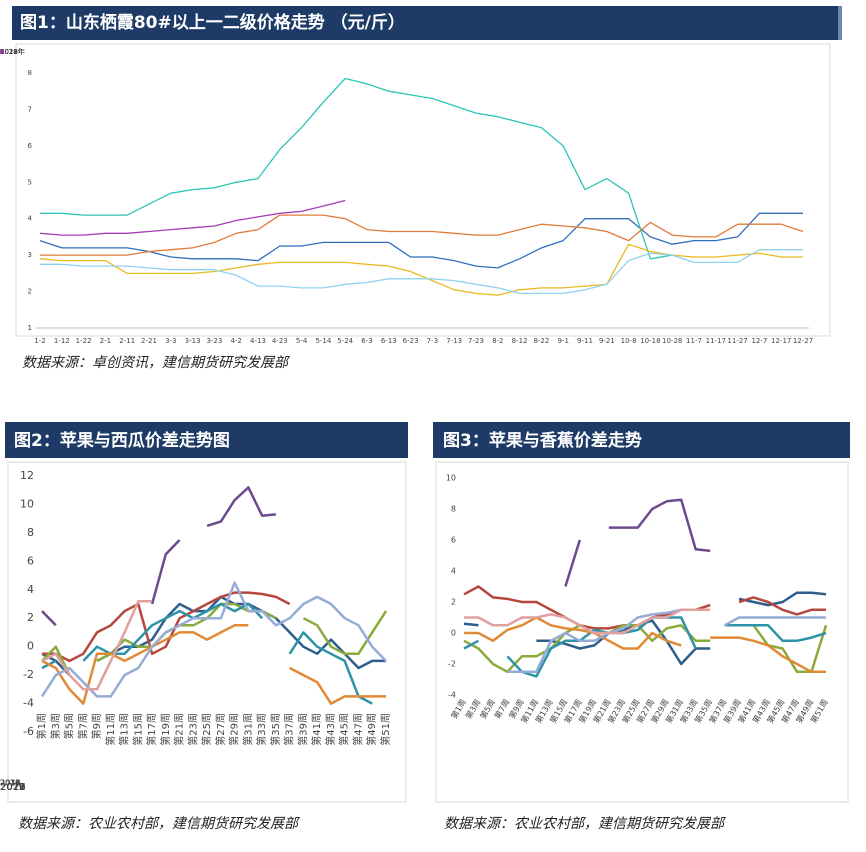  I want to click on y-tick-label: 7, so click(30, 109).